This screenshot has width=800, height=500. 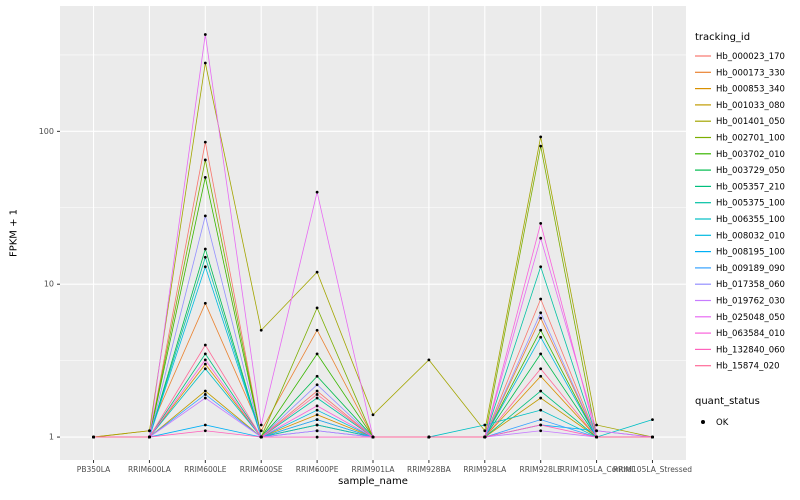 I want to click on legend-label-Hb_15874_020: Hb_15874_020, so click(x=748, y=367).